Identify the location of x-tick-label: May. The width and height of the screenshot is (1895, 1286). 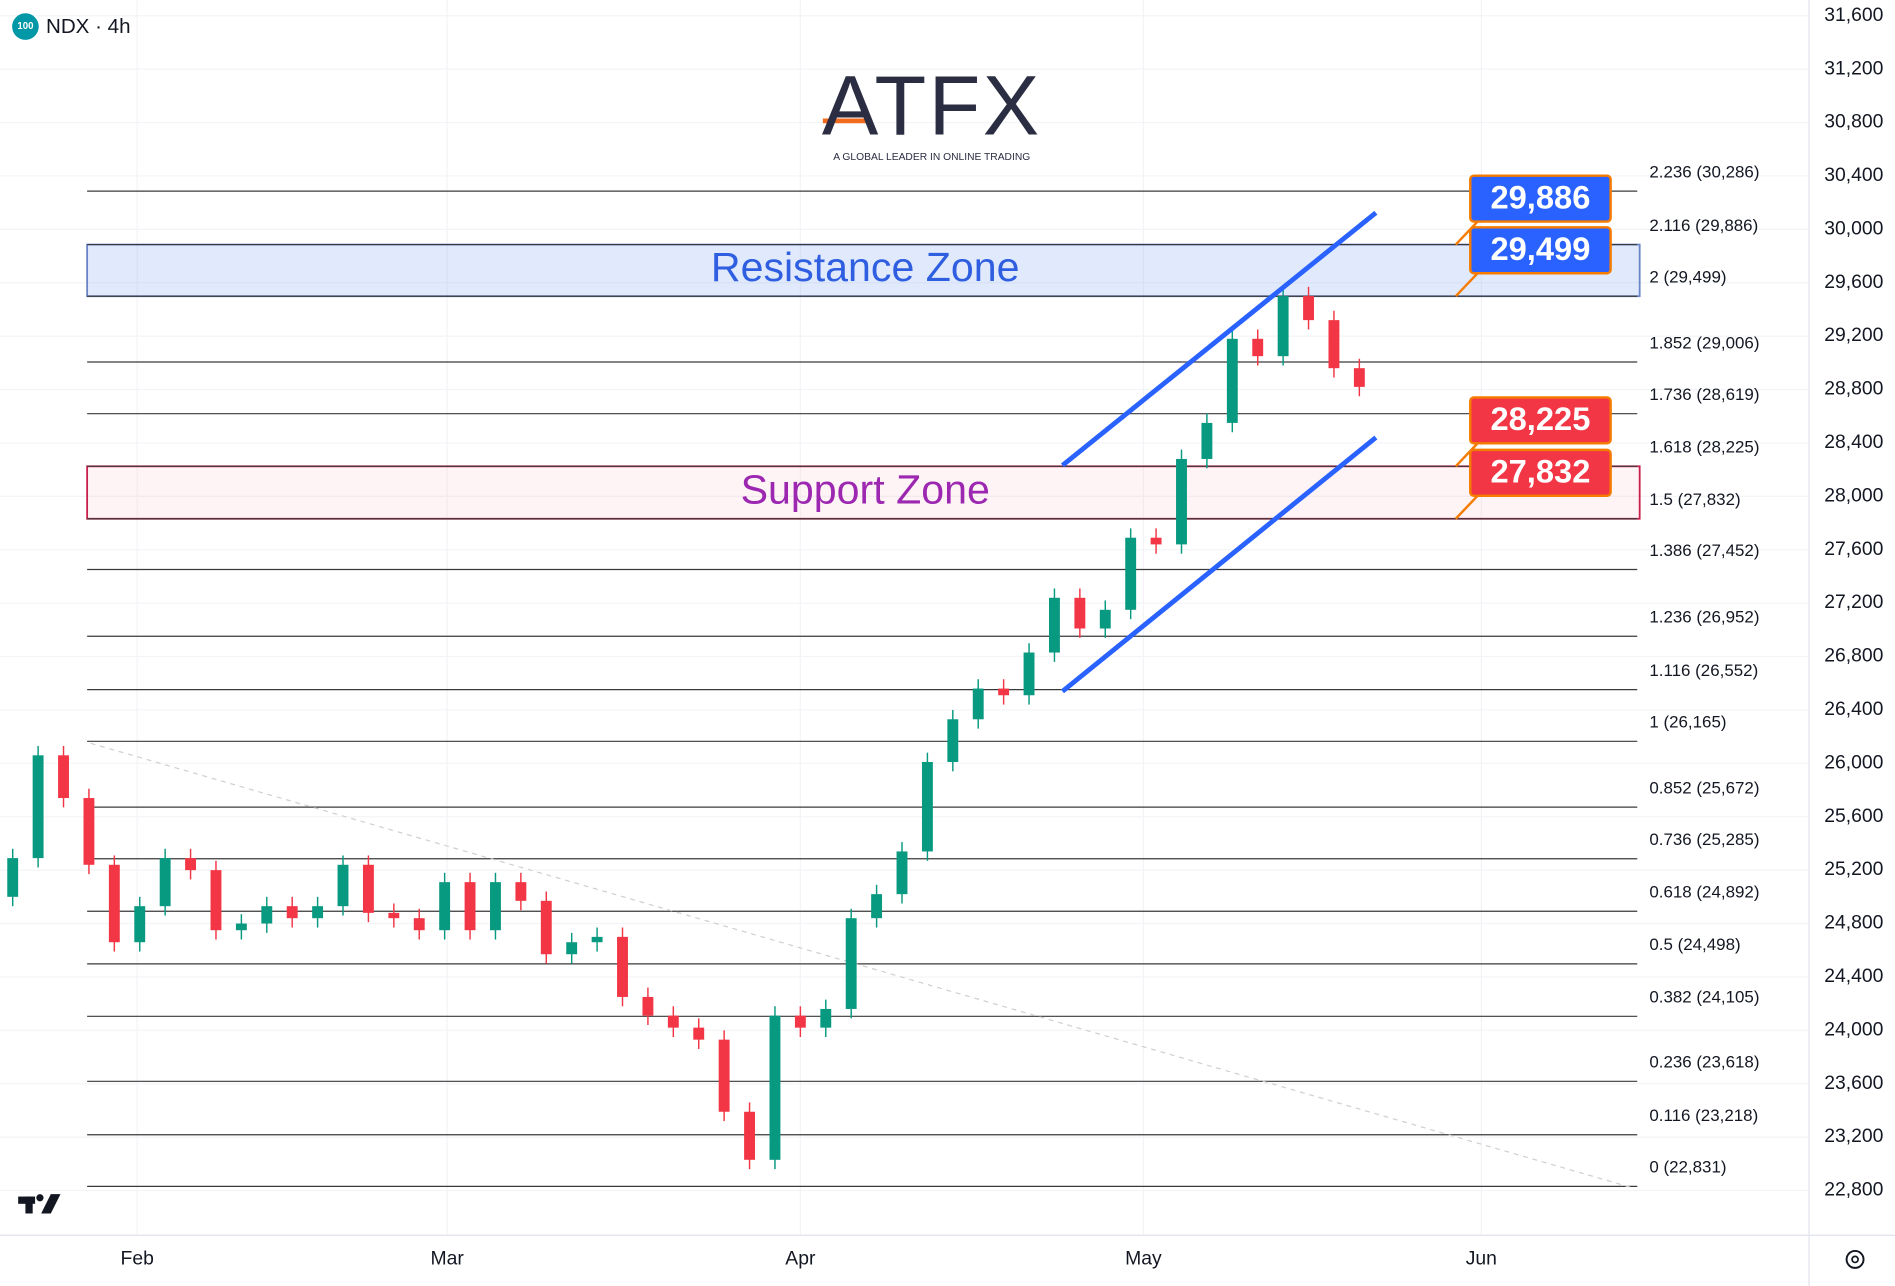
(1143, 1259).